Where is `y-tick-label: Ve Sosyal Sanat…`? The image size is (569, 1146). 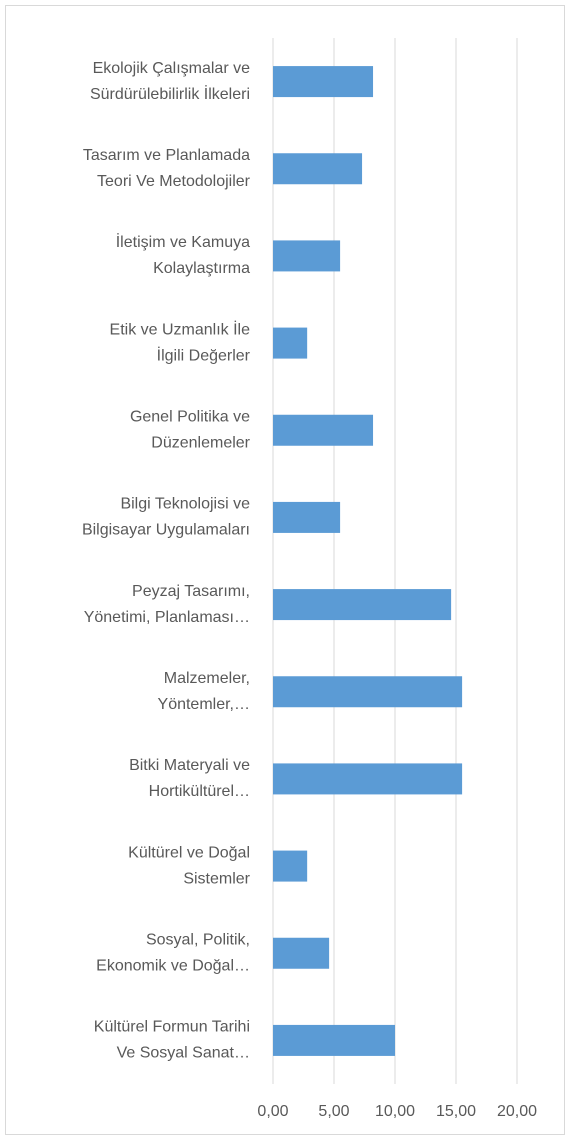
y-tick-label: Ve Sosyal Sanat… is located at coordinates (183, 1053).